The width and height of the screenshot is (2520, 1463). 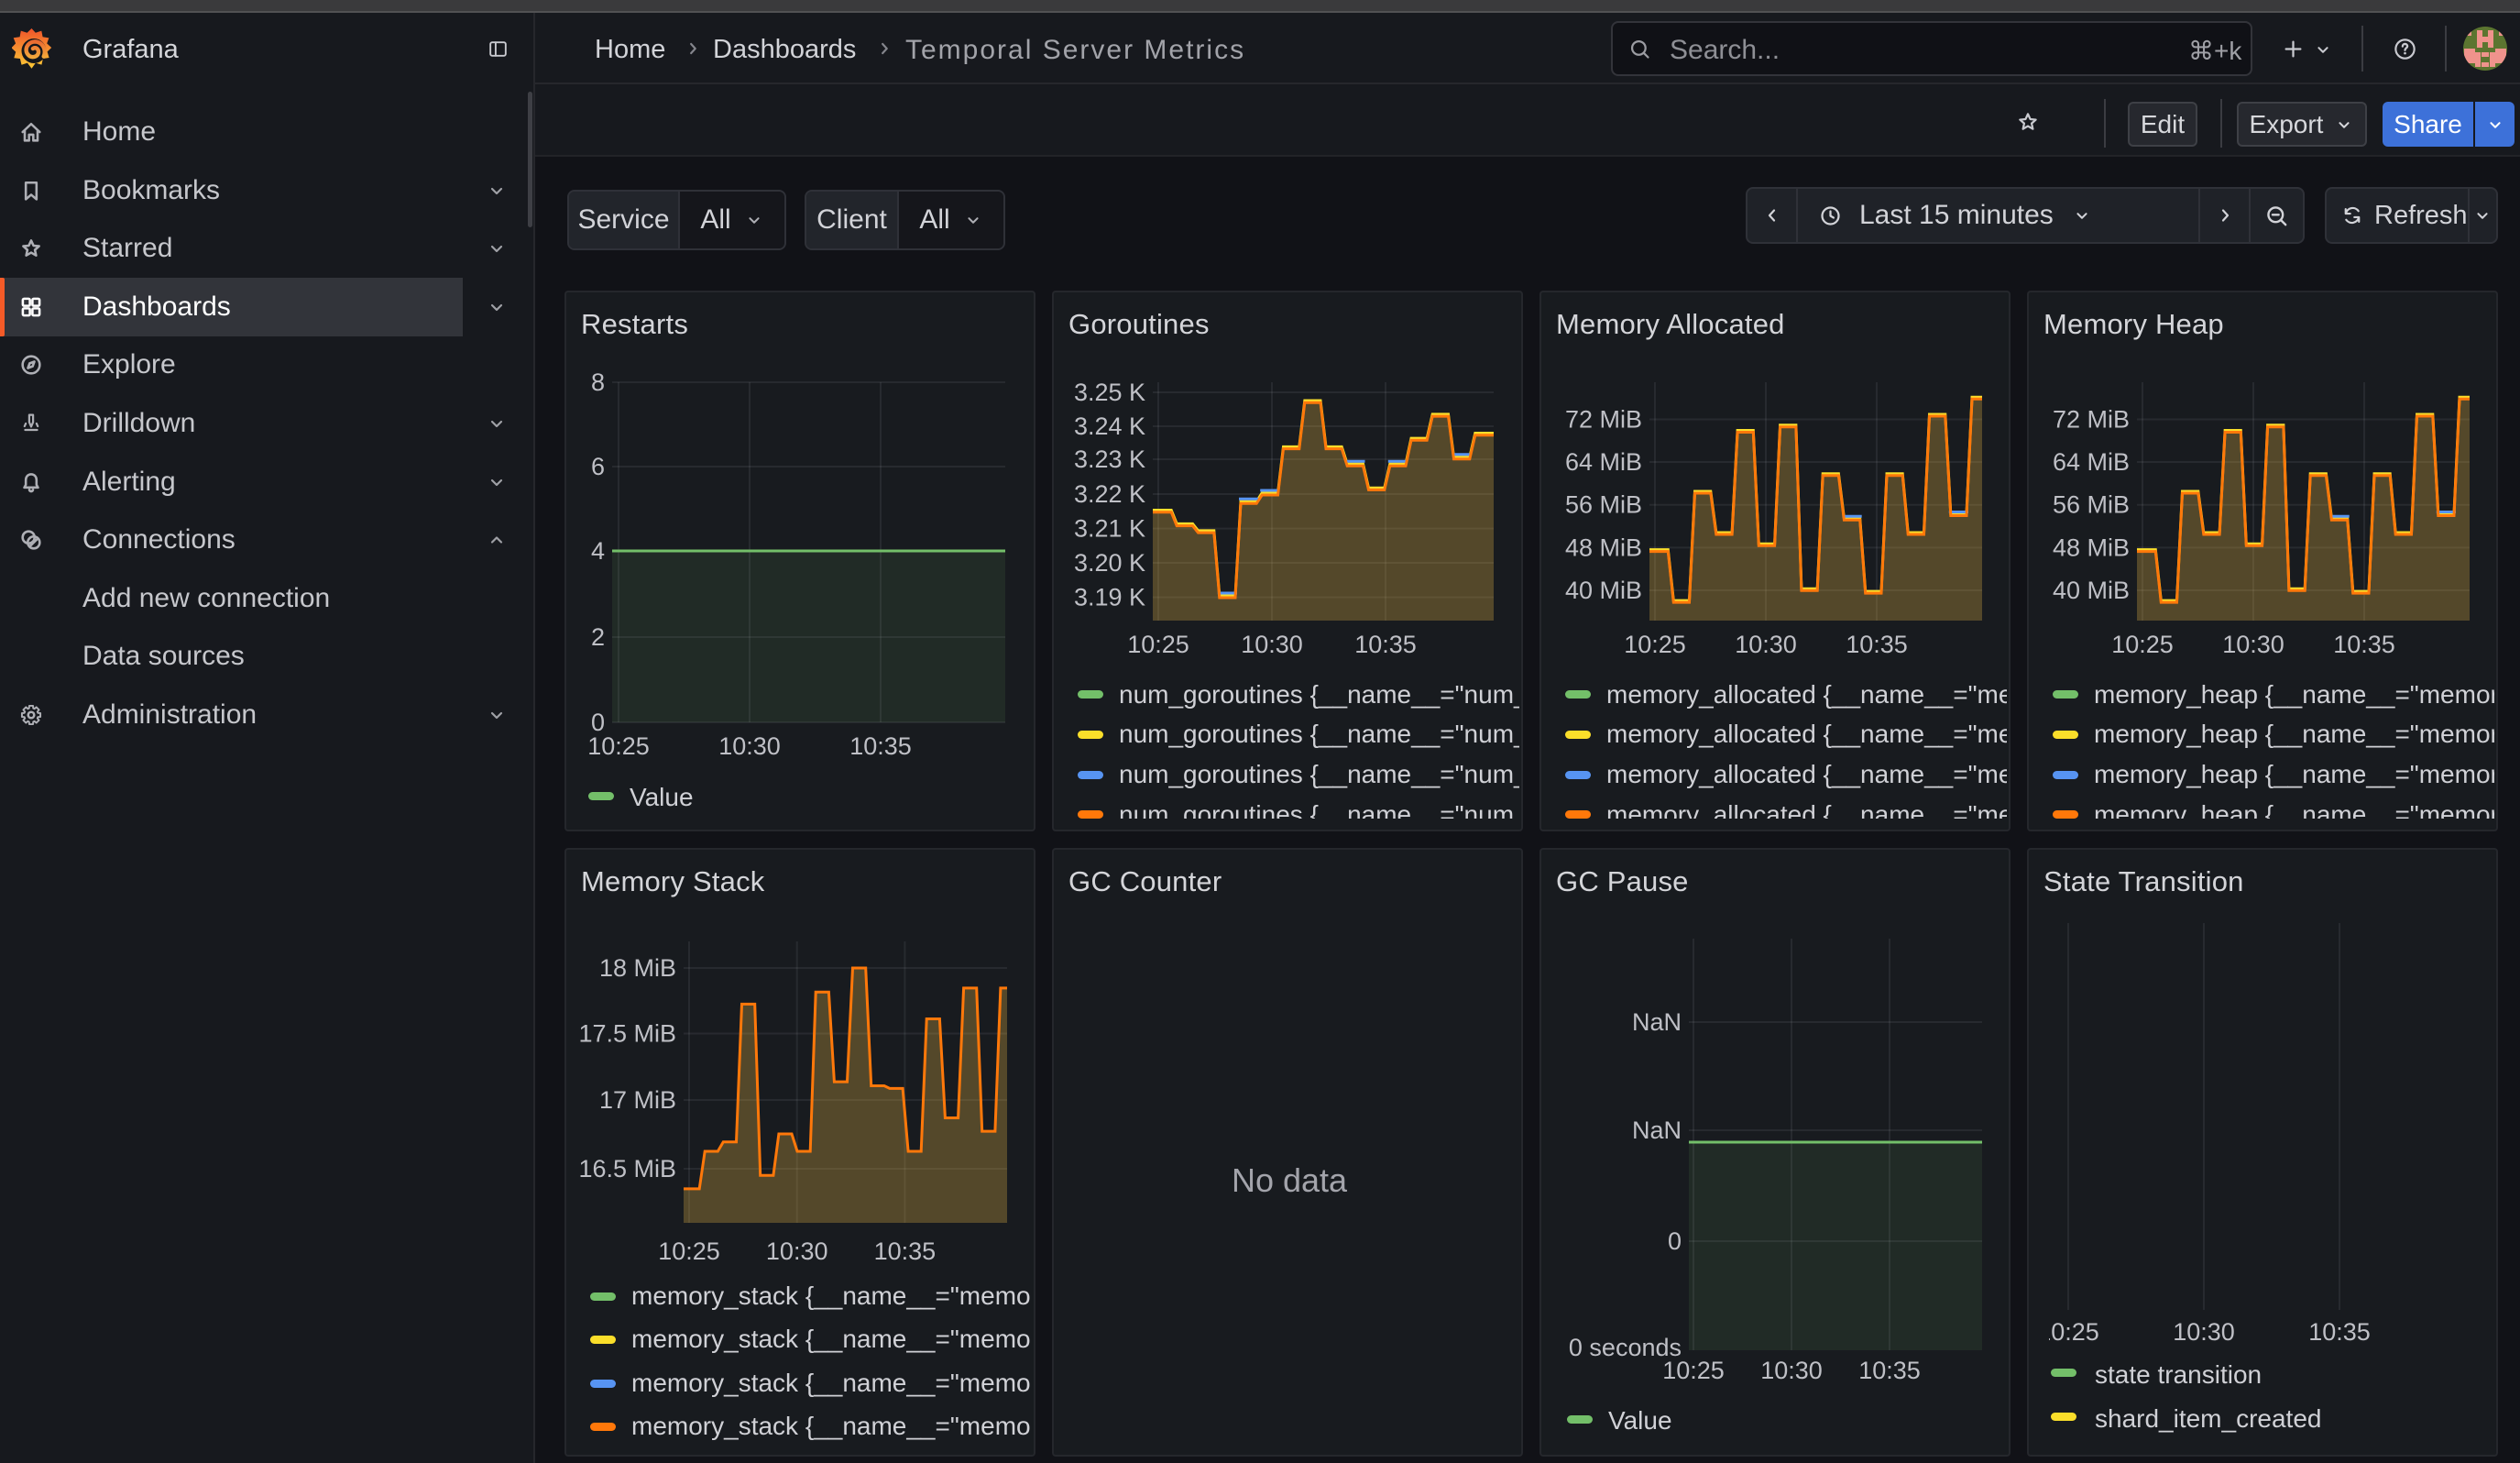 What do you see at coordinates (1109, 597) in the screenshot?
I see `svg-text: 3.19 K` at bounding box center [1109, 597].